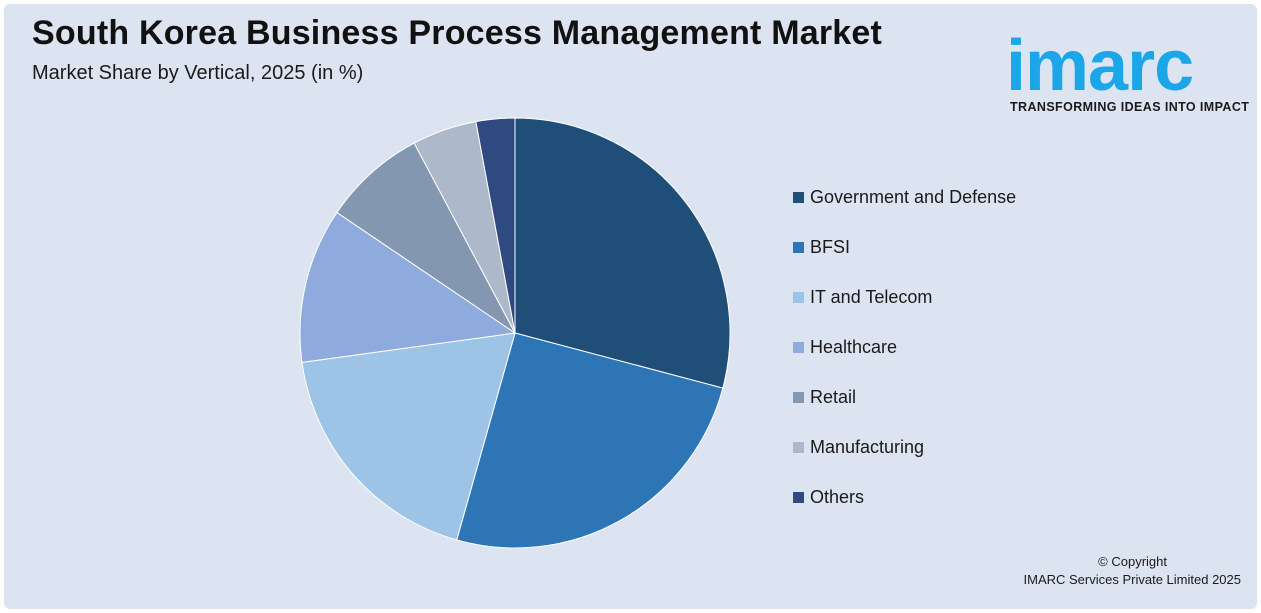  I want to click on legend-item: Retail, so click(904, 397).